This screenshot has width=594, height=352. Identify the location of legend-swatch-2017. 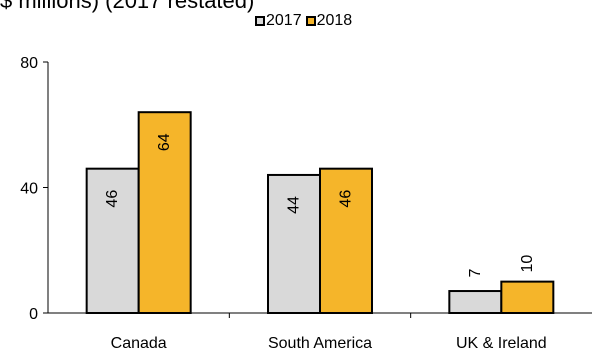
(260, 21).